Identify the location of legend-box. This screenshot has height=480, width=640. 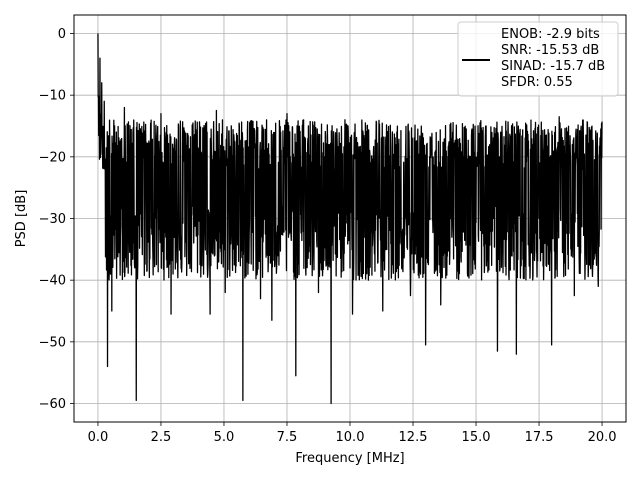
(538, 59).